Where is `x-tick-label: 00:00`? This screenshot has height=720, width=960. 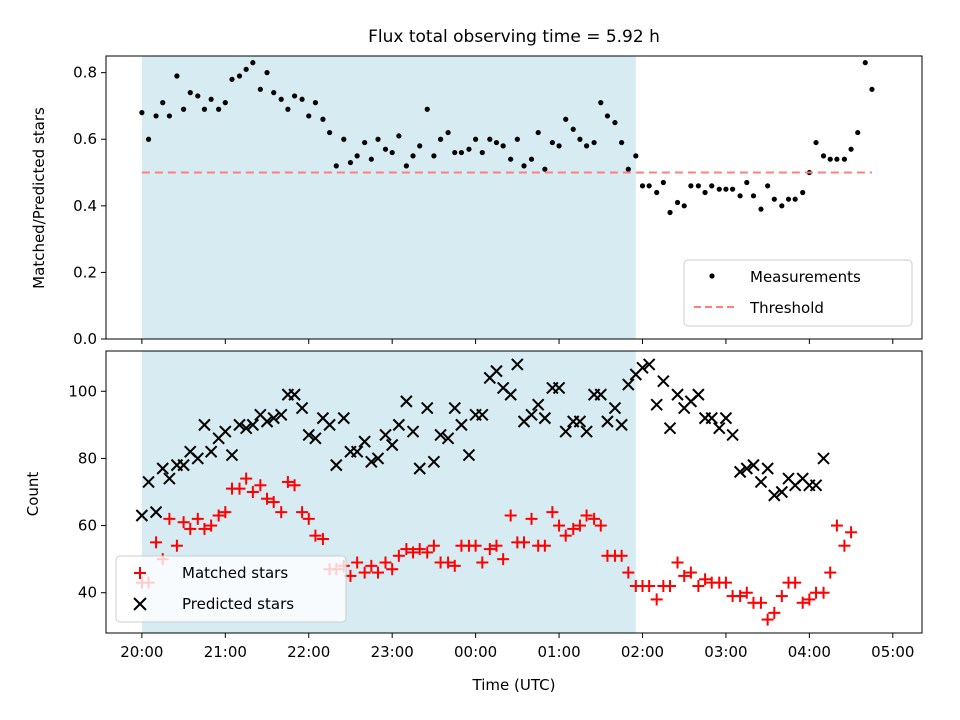 x-tick-label: 00:00 is located at coordinates (475, 652).